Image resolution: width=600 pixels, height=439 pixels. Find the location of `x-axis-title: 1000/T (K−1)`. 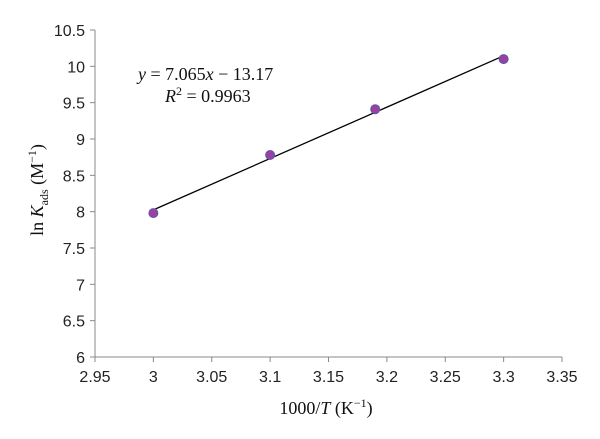

x-axis-title: 1000/T (K−1) is located at coordinates (325, 407).